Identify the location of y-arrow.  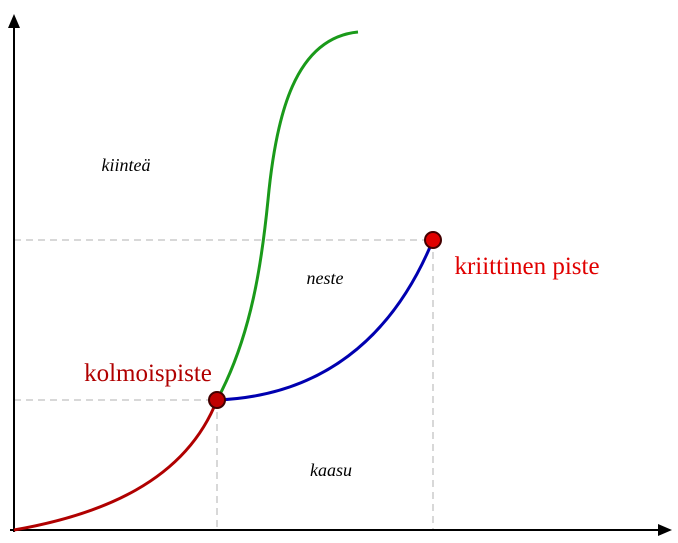
(14, 21).